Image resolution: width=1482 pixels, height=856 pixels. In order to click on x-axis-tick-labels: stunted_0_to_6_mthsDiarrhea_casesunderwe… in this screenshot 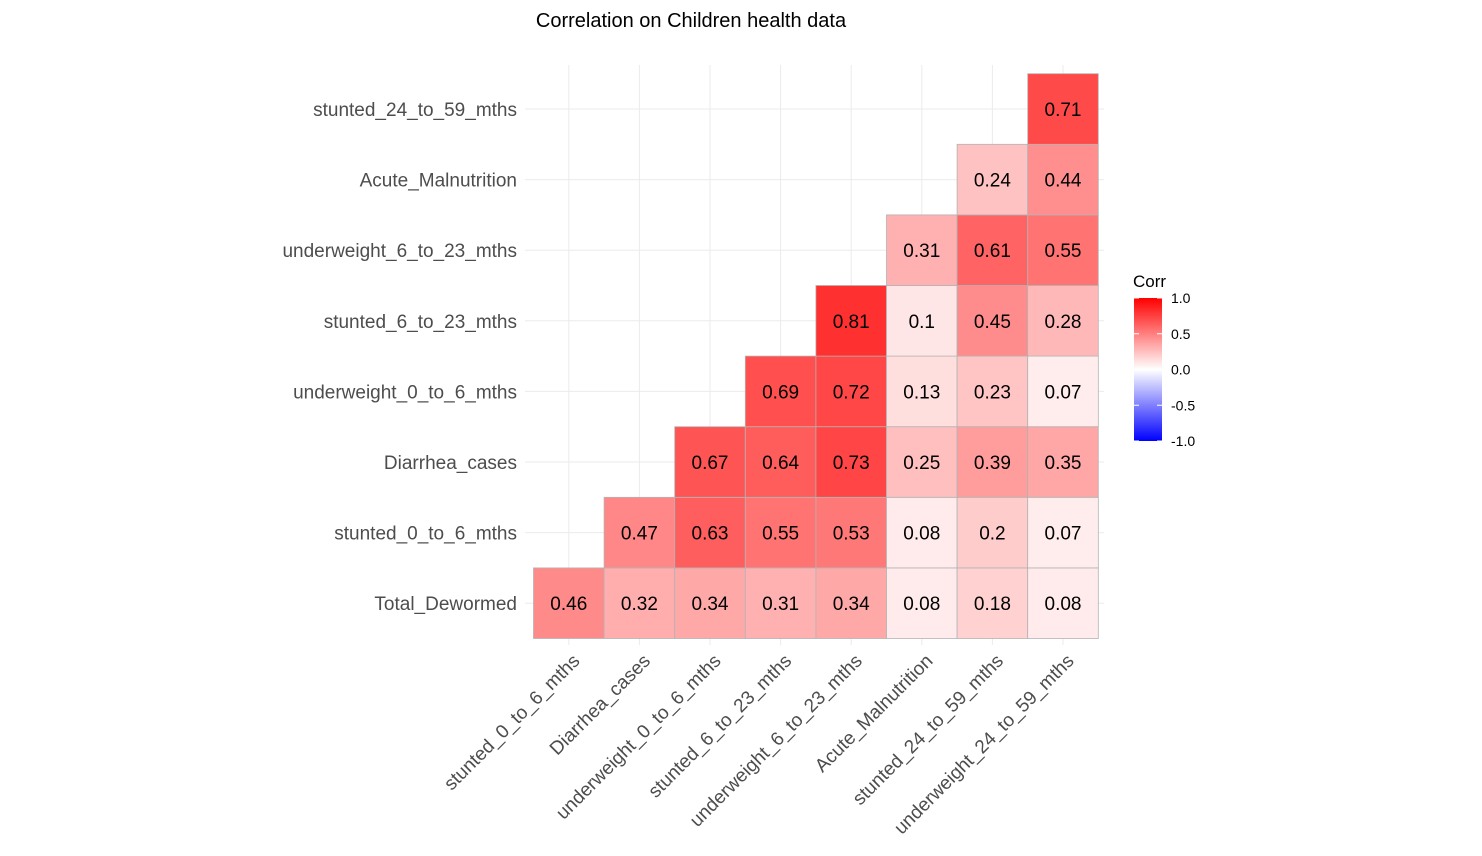, I will do `click(759, 745)`.